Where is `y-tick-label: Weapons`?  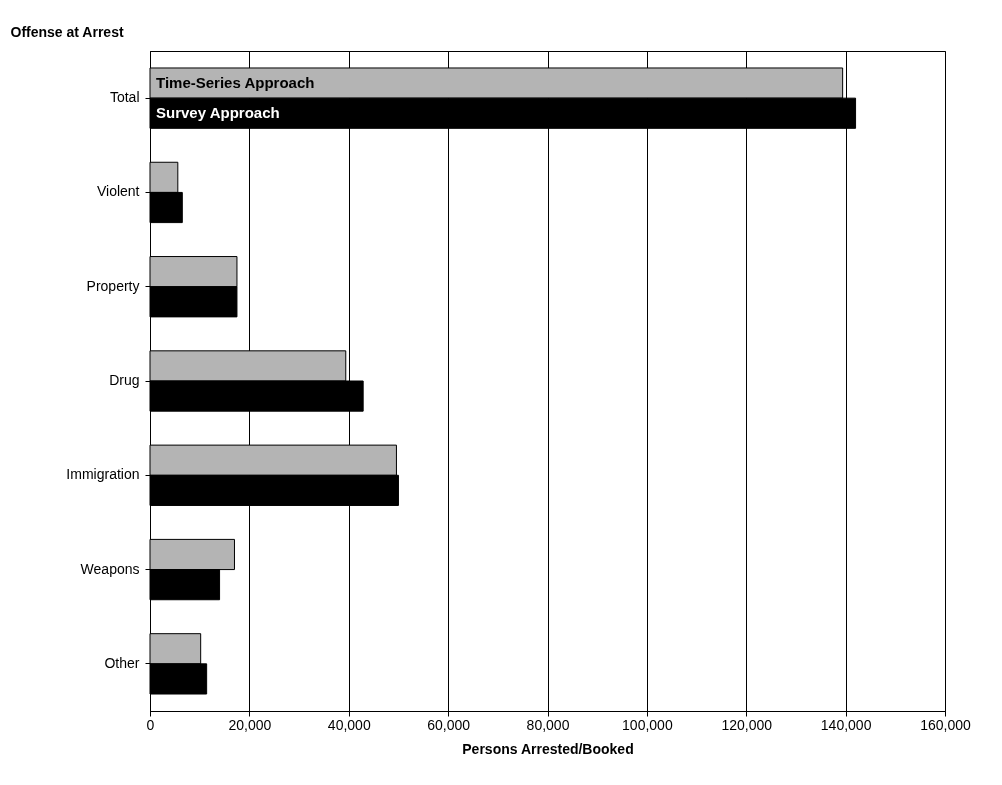
y-tick-label: Weapons is located at coordinates (110, 568).